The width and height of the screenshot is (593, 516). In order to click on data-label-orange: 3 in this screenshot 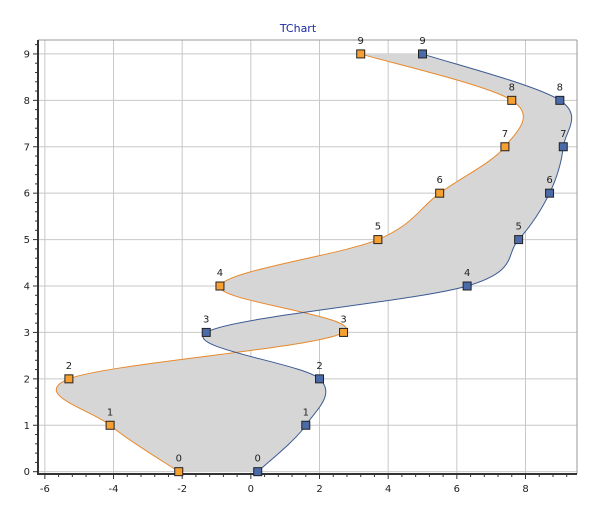, I will do `click(343, 319)`.